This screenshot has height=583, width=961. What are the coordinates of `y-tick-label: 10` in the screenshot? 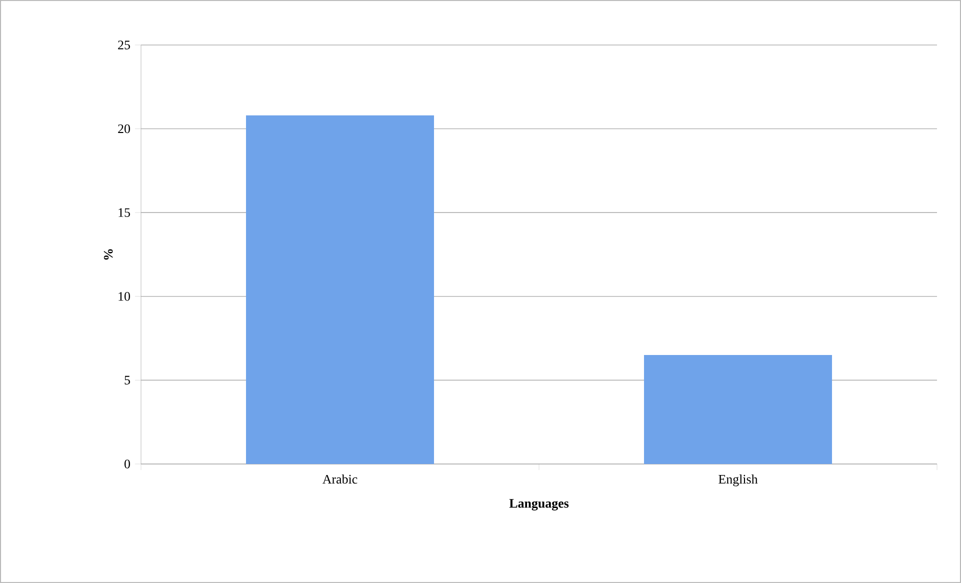 It's located at (124, 296).